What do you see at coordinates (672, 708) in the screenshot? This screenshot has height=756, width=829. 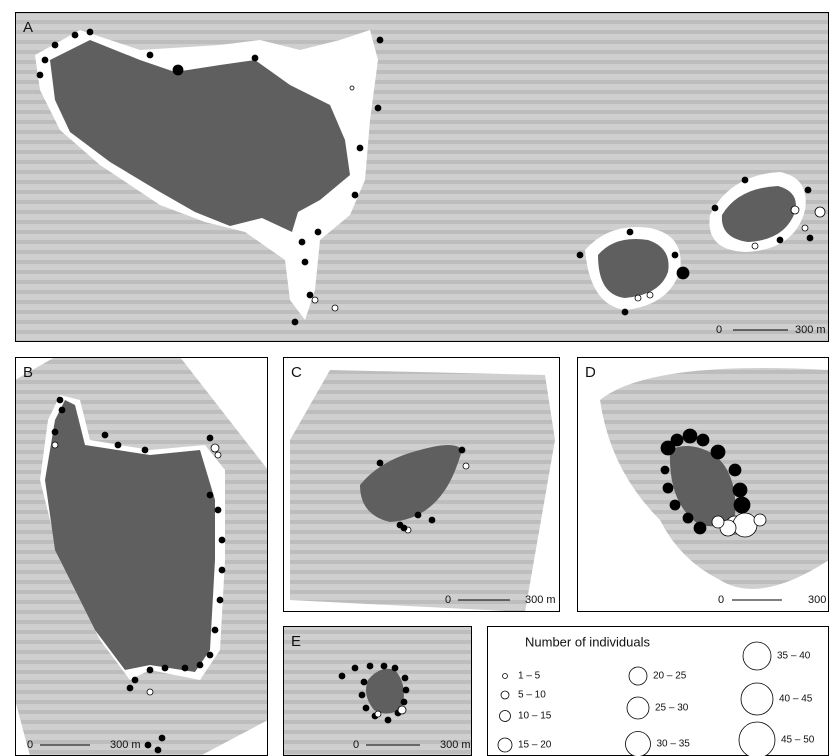 I see `legend-item: 25 – 30` at bounding box center [672, 708].